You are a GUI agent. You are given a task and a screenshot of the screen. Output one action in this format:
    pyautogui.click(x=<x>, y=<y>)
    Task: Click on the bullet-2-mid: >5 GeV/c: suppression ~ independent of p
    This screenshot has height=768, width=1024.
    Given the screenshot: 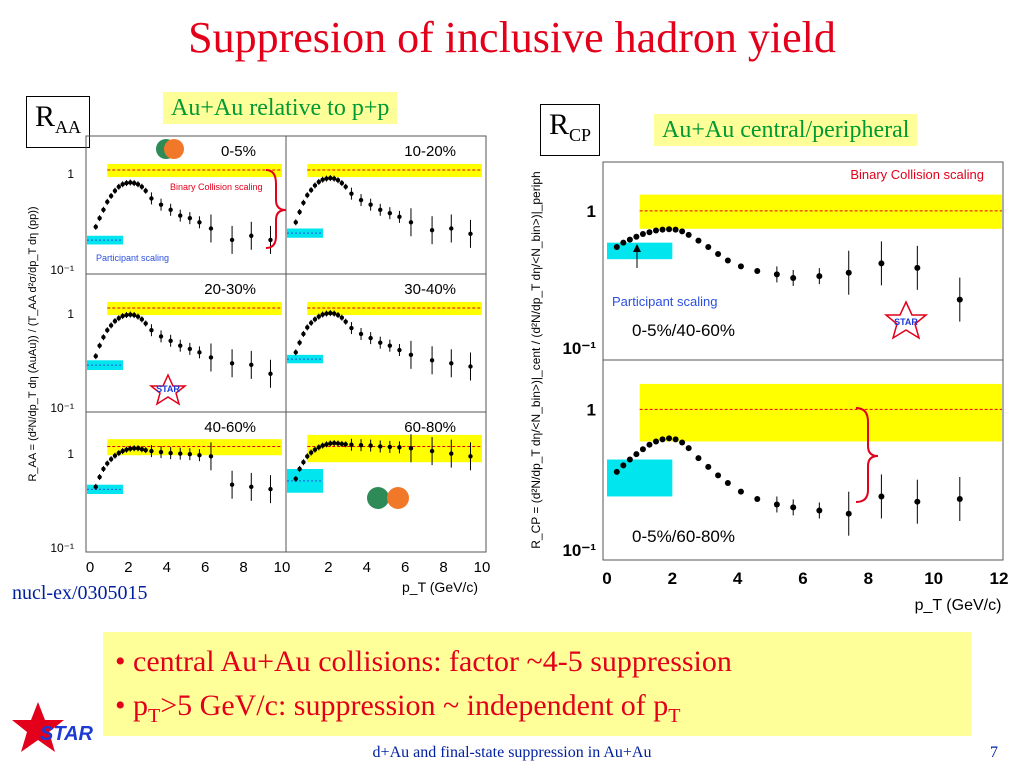 What is the action you would take?
    pyautogui.click(x=414, y=705)
    